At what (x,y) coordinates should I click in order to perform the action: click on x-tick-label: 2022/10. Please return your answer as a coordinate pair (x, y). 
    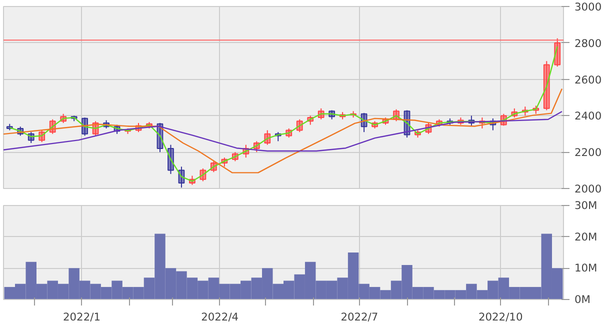
    Looking at the image, I should click on (500, 317).